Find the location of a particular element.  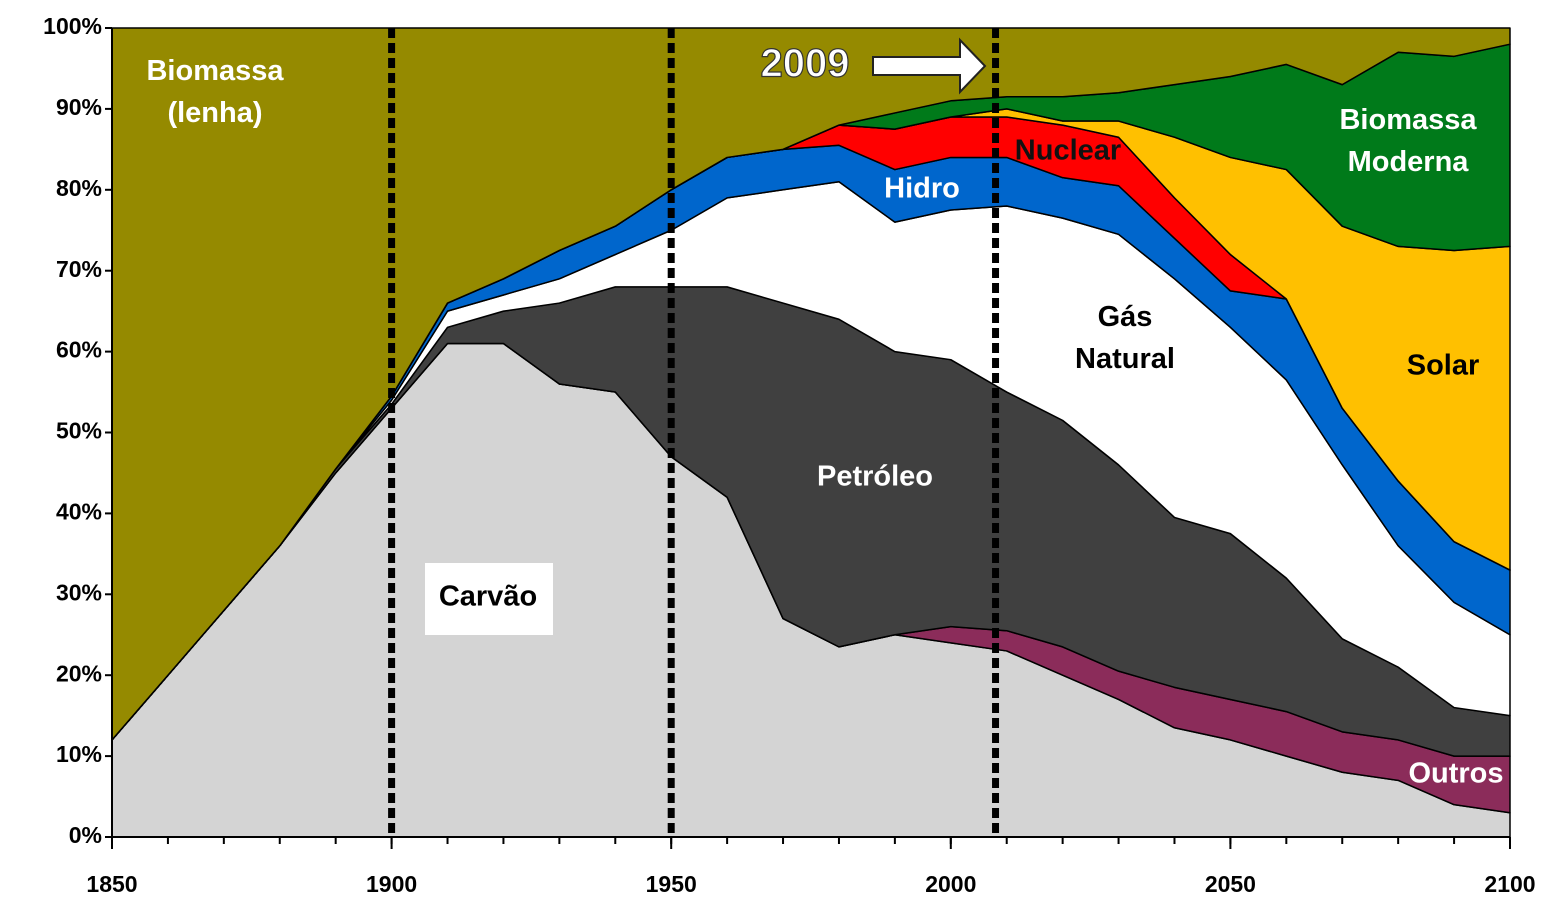

annotation-arrow: 2009 is located at coordinates (873, 66).